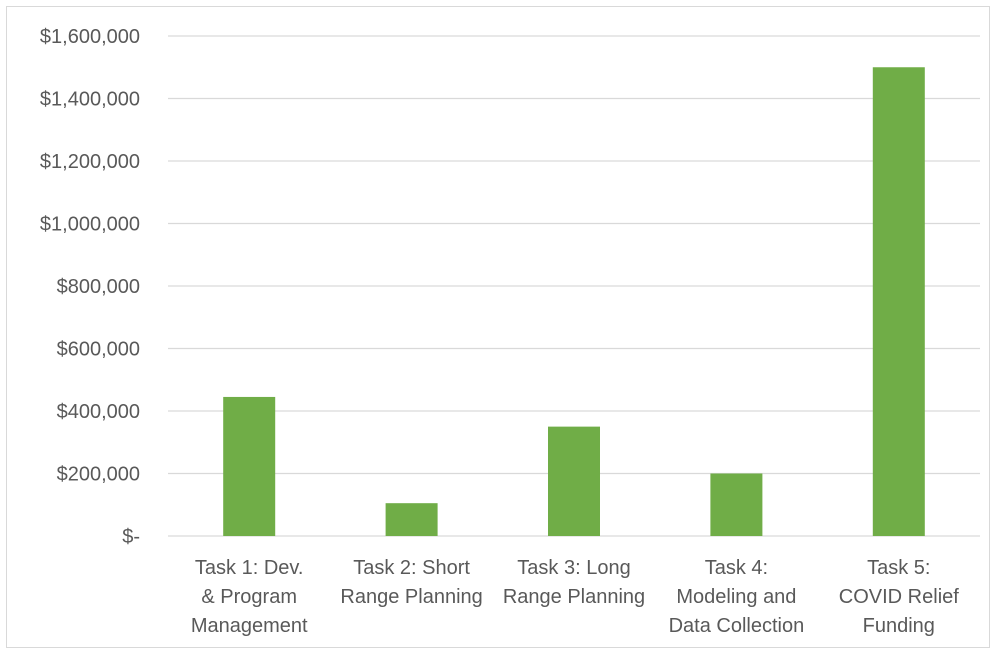 The width and height of the screenshot is (996, 654). I want to click on x-category-label-line: Task 3: Long, so click(573, 568).